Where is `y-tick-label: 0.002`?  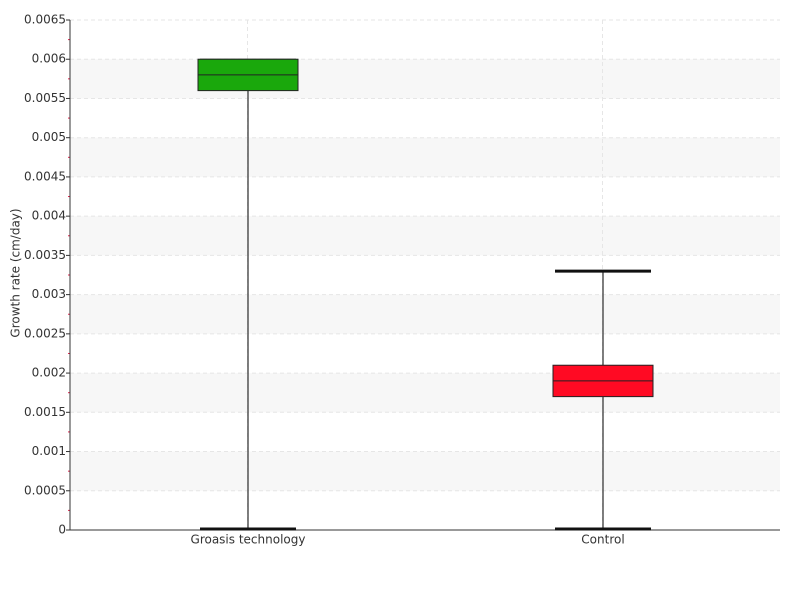 y-tick-label: 0.002 is located at coordinates (49, 373).